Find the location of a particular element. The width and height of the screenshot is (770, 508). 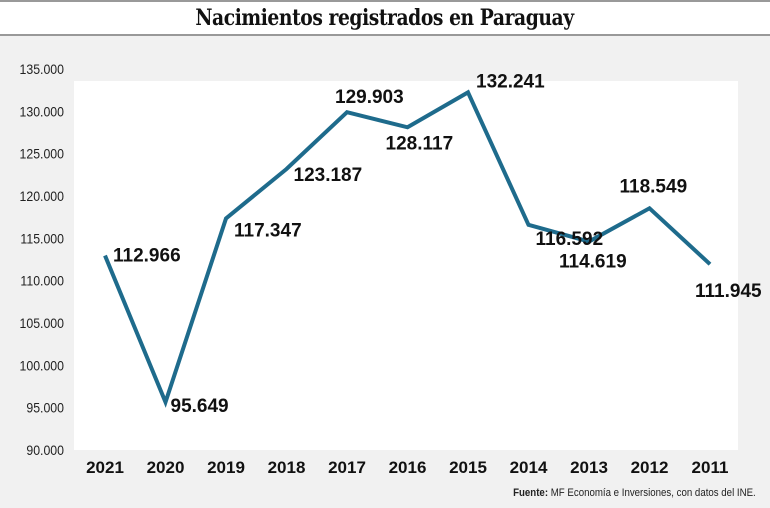

x-tick-label: 2012 is located at coordinates (650, 467).